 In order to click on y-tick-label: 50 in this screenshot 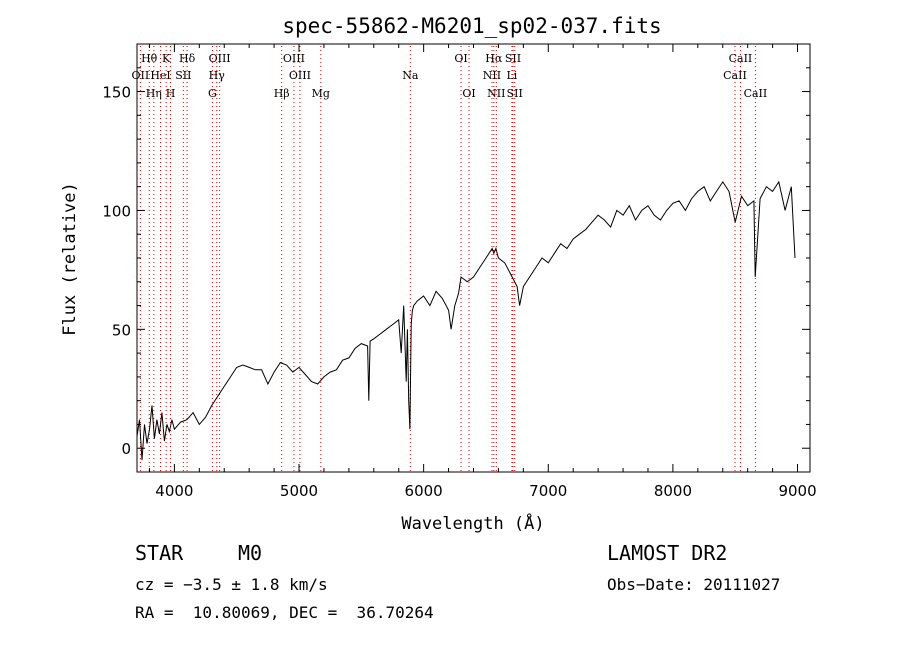, I will do `click(121, 330)`.